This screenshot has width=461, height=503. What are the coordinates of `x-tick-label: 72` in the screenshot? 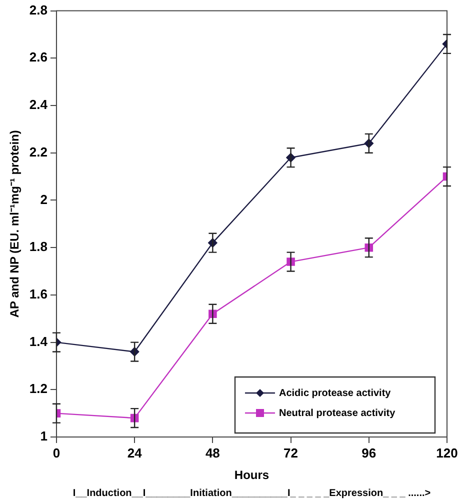 It's located at (291, 452).